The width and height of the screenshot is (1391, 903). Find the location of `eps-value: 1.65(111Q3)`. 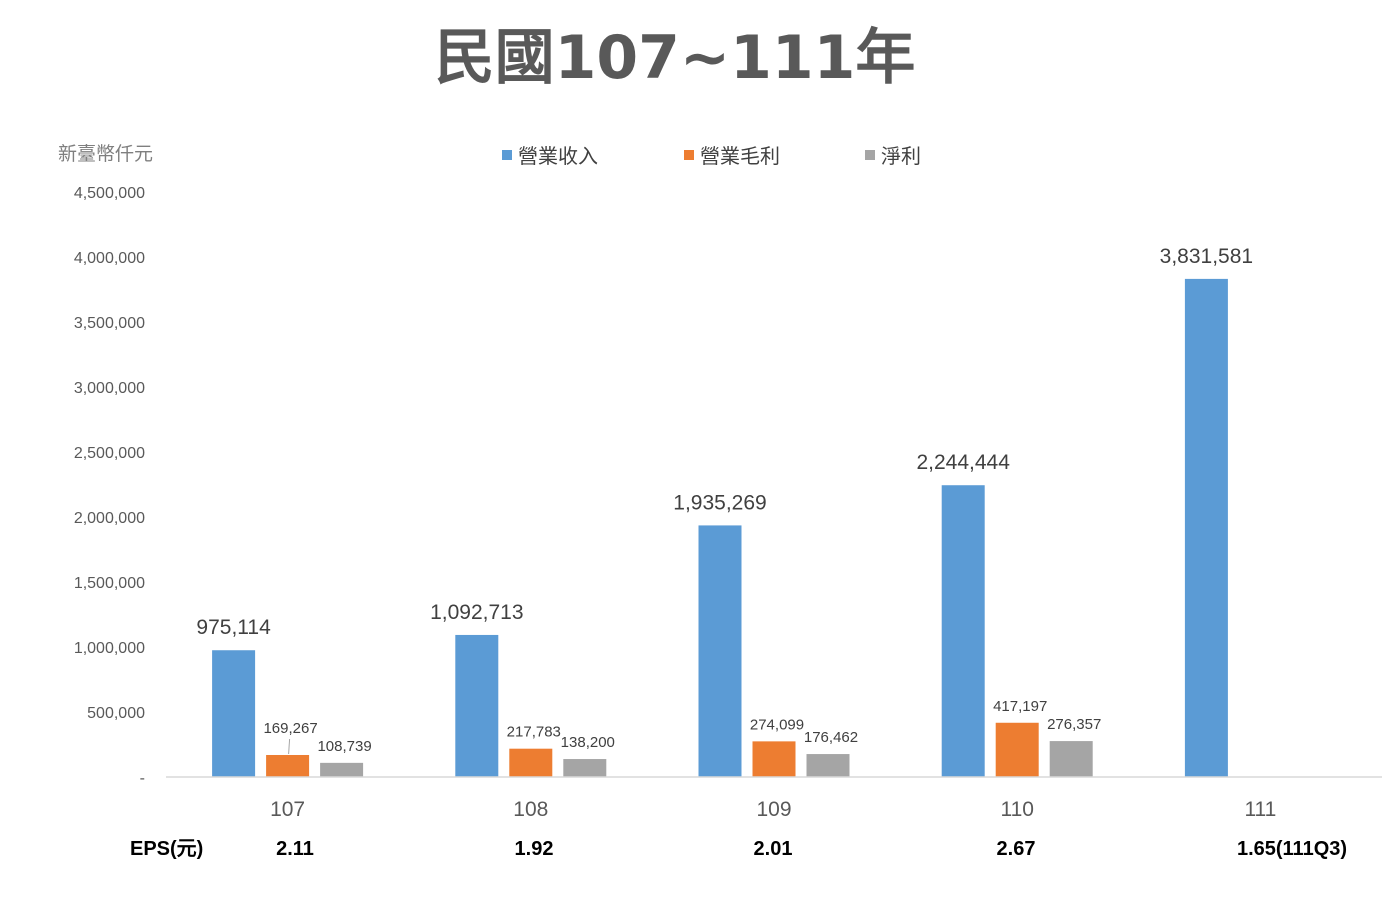

eps-value: 1.65(111Q3) is located at coordinates (1292, 849).